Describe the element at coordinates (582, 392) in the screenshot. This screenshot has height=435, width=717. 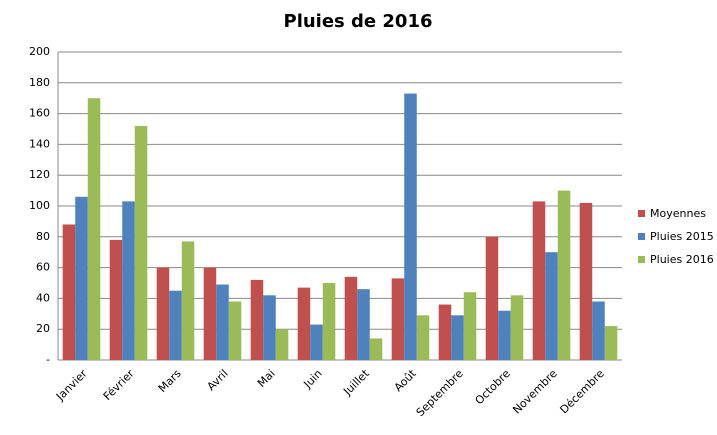
I see `x-tick-label: Décembre` at that location.